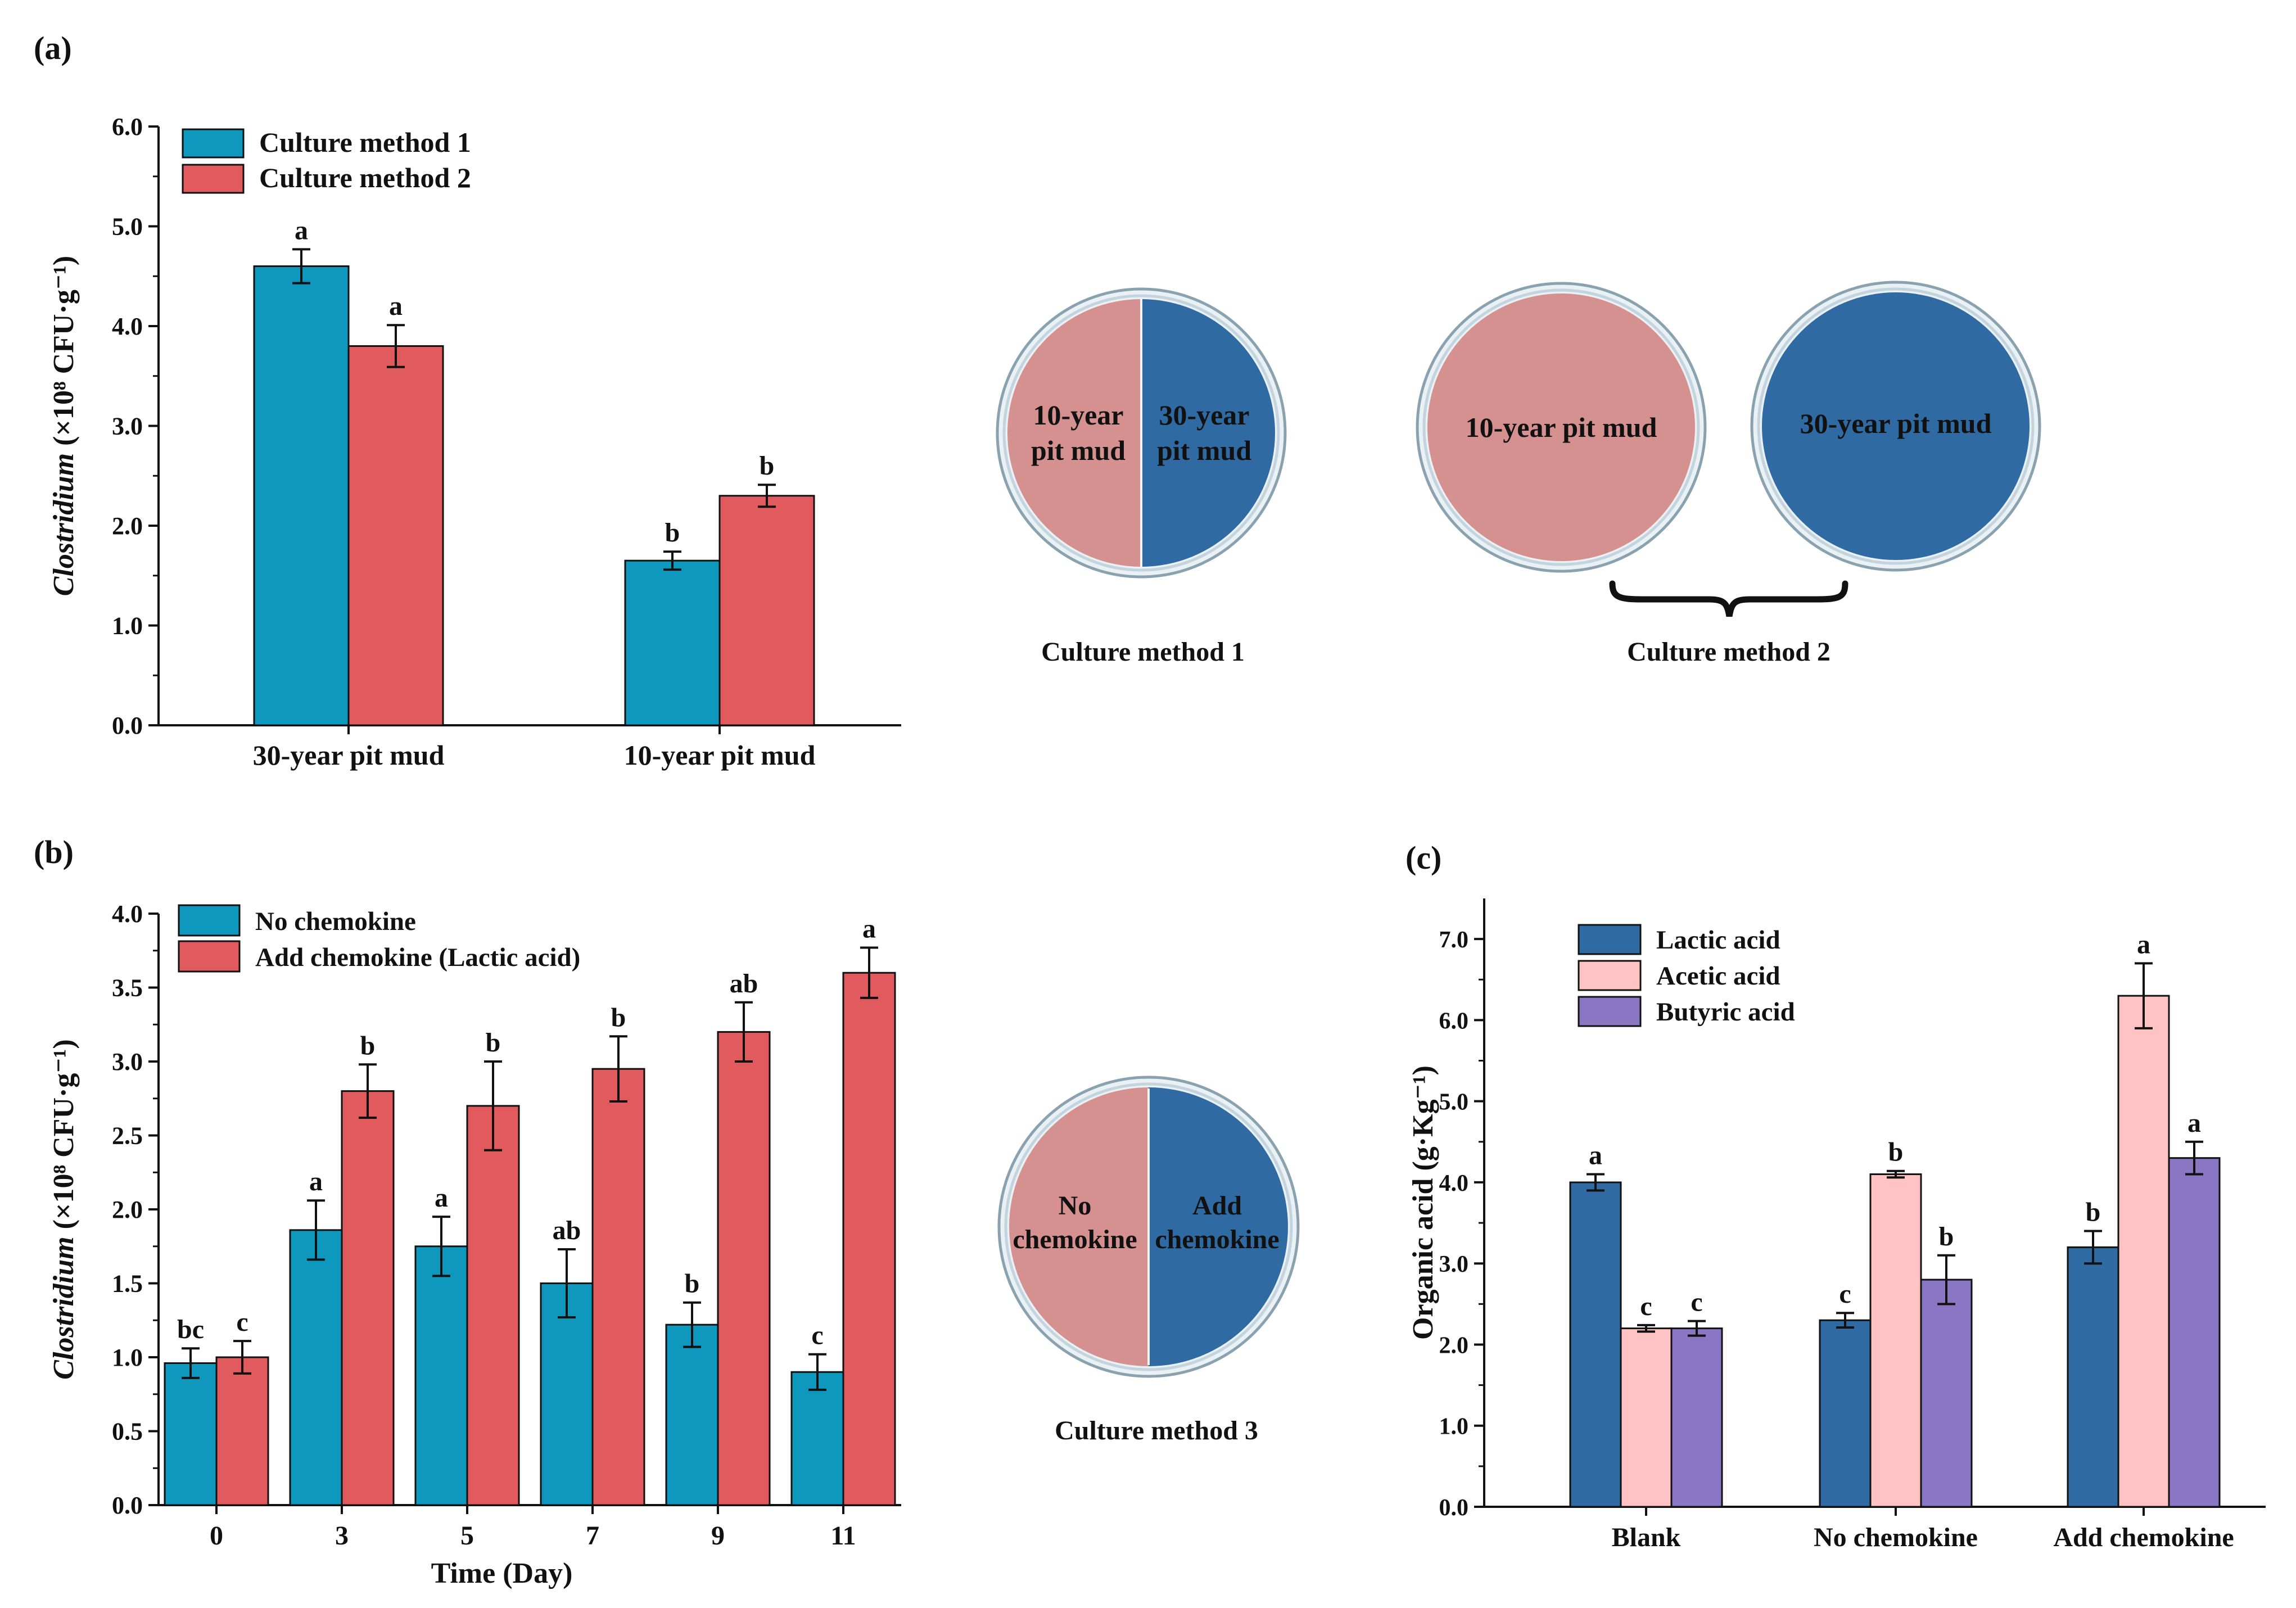 The width and height of the screenshot is (2296, 1608). I want to click on legend-label: No chemokine, so click(335, 921).